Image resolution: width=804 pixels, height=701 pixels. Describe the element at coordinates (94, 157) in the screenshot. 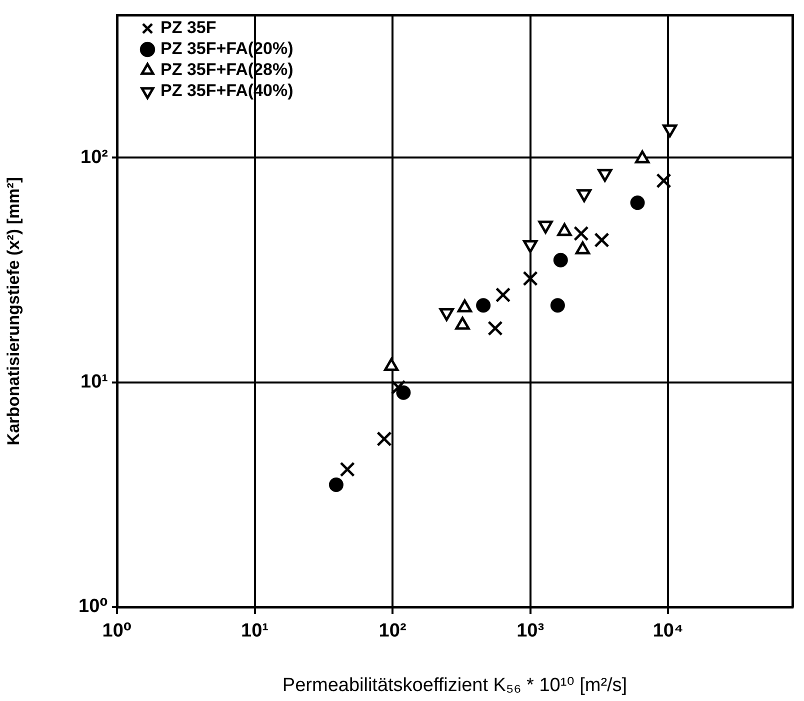

I see `y-tick-label: 10²` at that location.